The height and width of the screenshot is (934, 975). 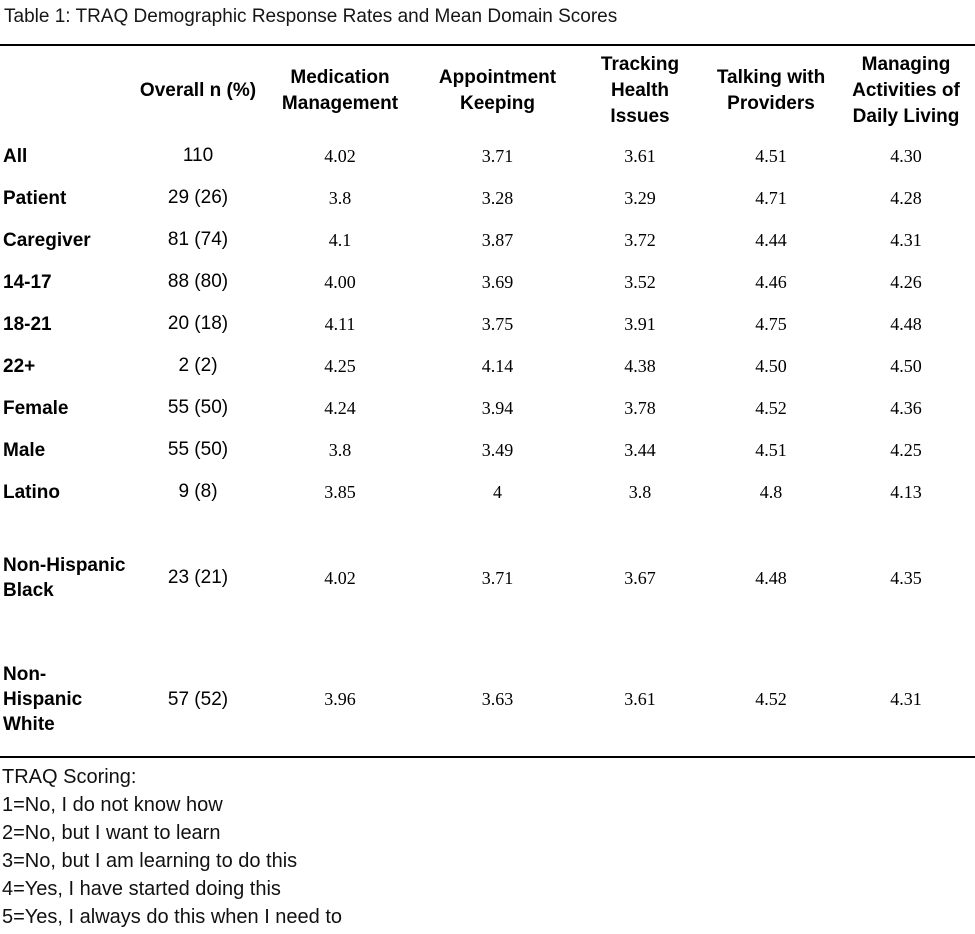 I want to click on score-cell: 3.69, so click(x=497, y=281).